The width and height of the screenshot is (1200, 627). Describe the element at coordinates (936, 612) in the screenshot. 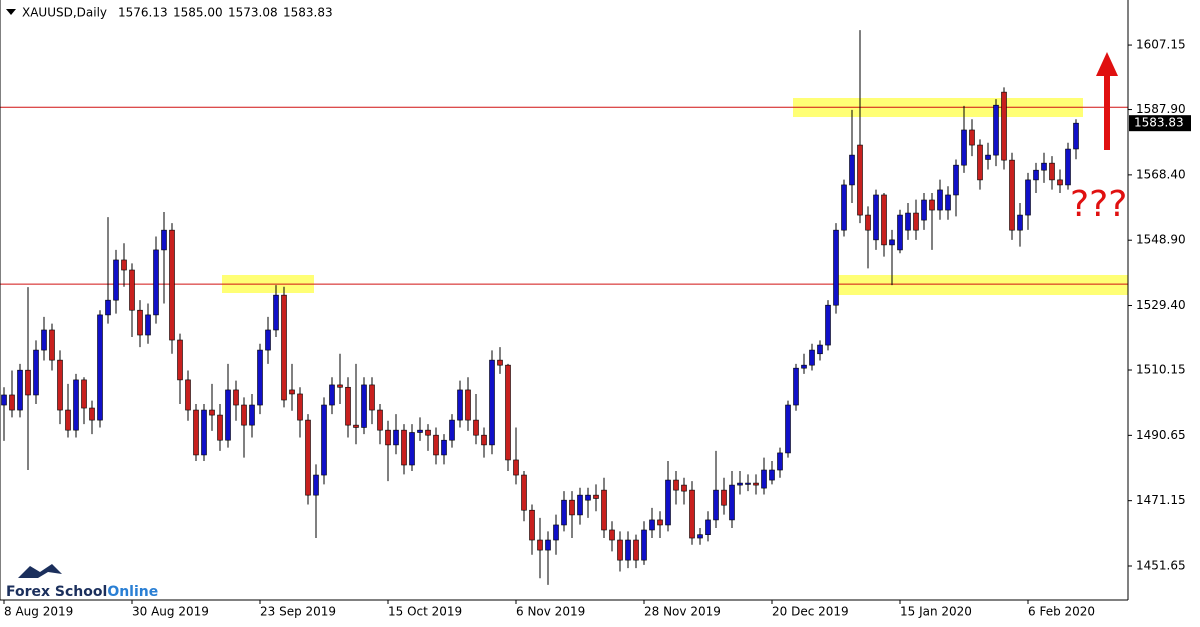

I see `x-tick-label: 15 Jan 2020` at that location.